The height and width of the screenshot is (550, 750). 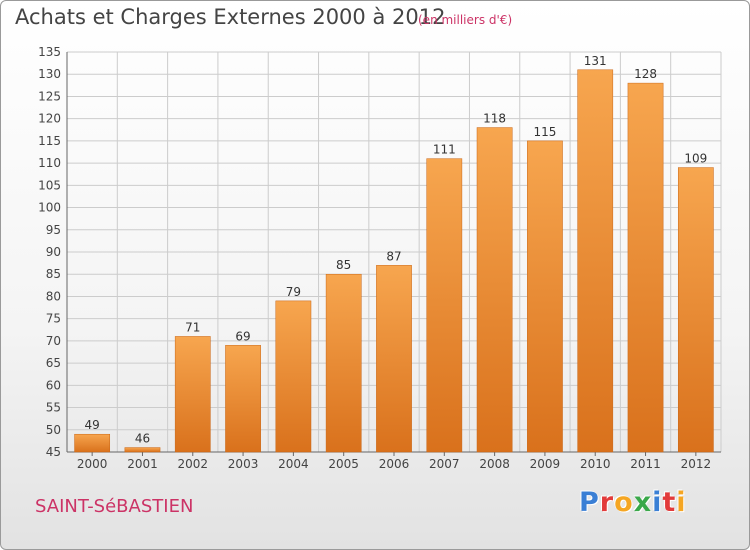 I want to click on logo-letter: x, so click(x=643, y=502).